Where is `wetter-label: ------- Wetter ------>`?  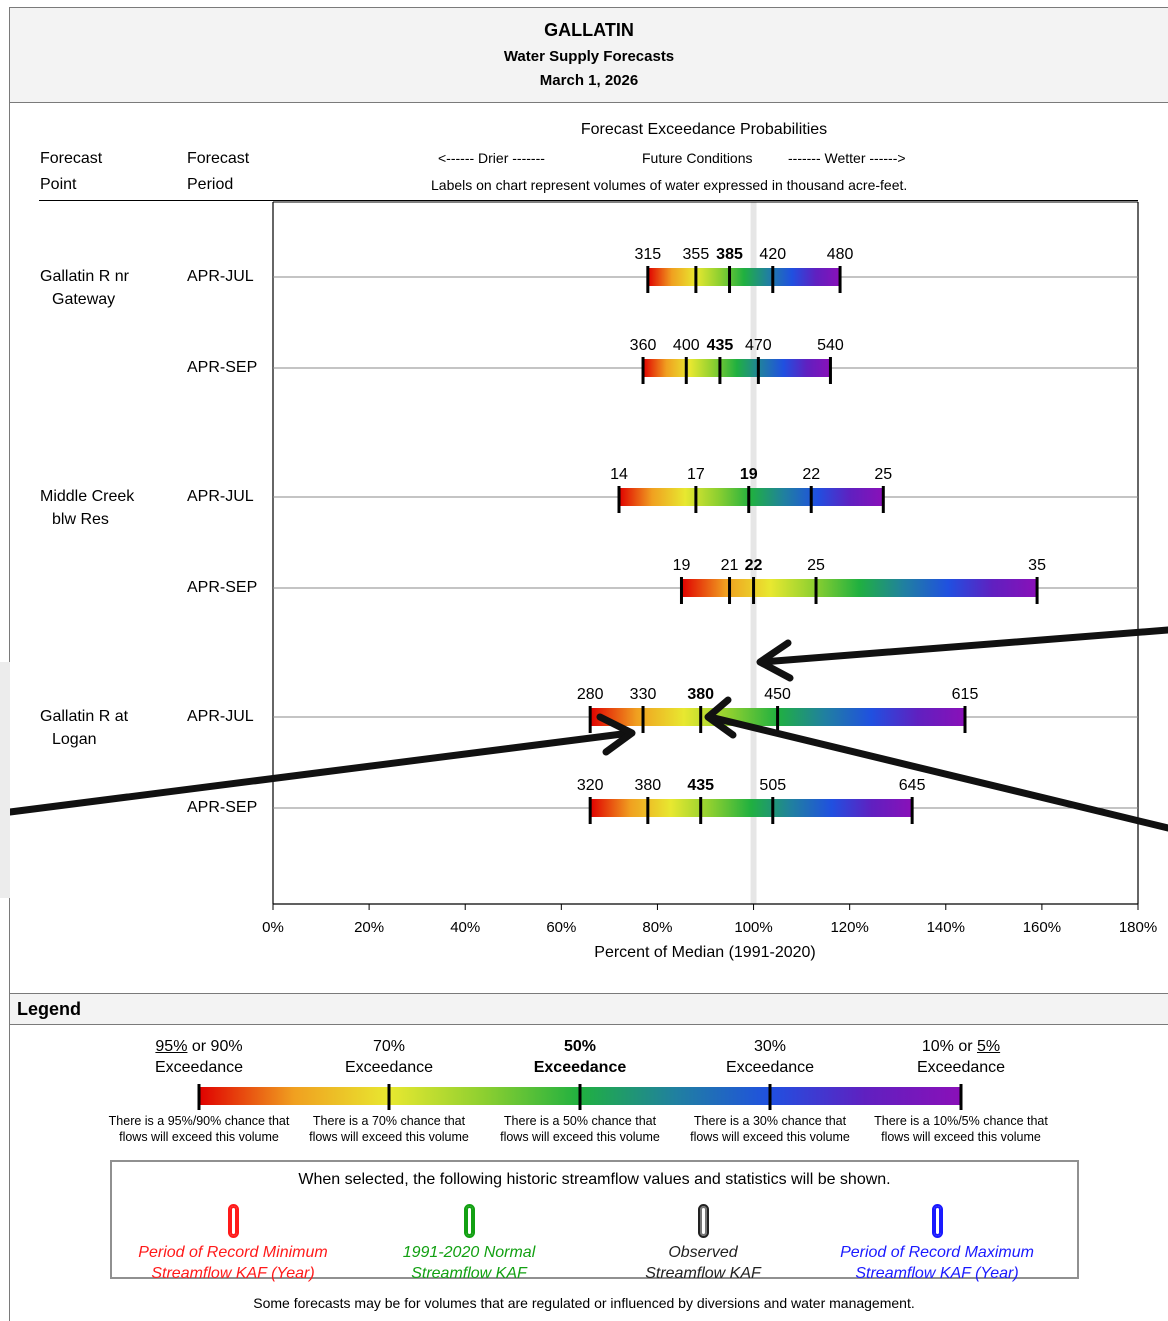 wetter-label: ------- Wetter ------> is located at coordinates (847, 158).